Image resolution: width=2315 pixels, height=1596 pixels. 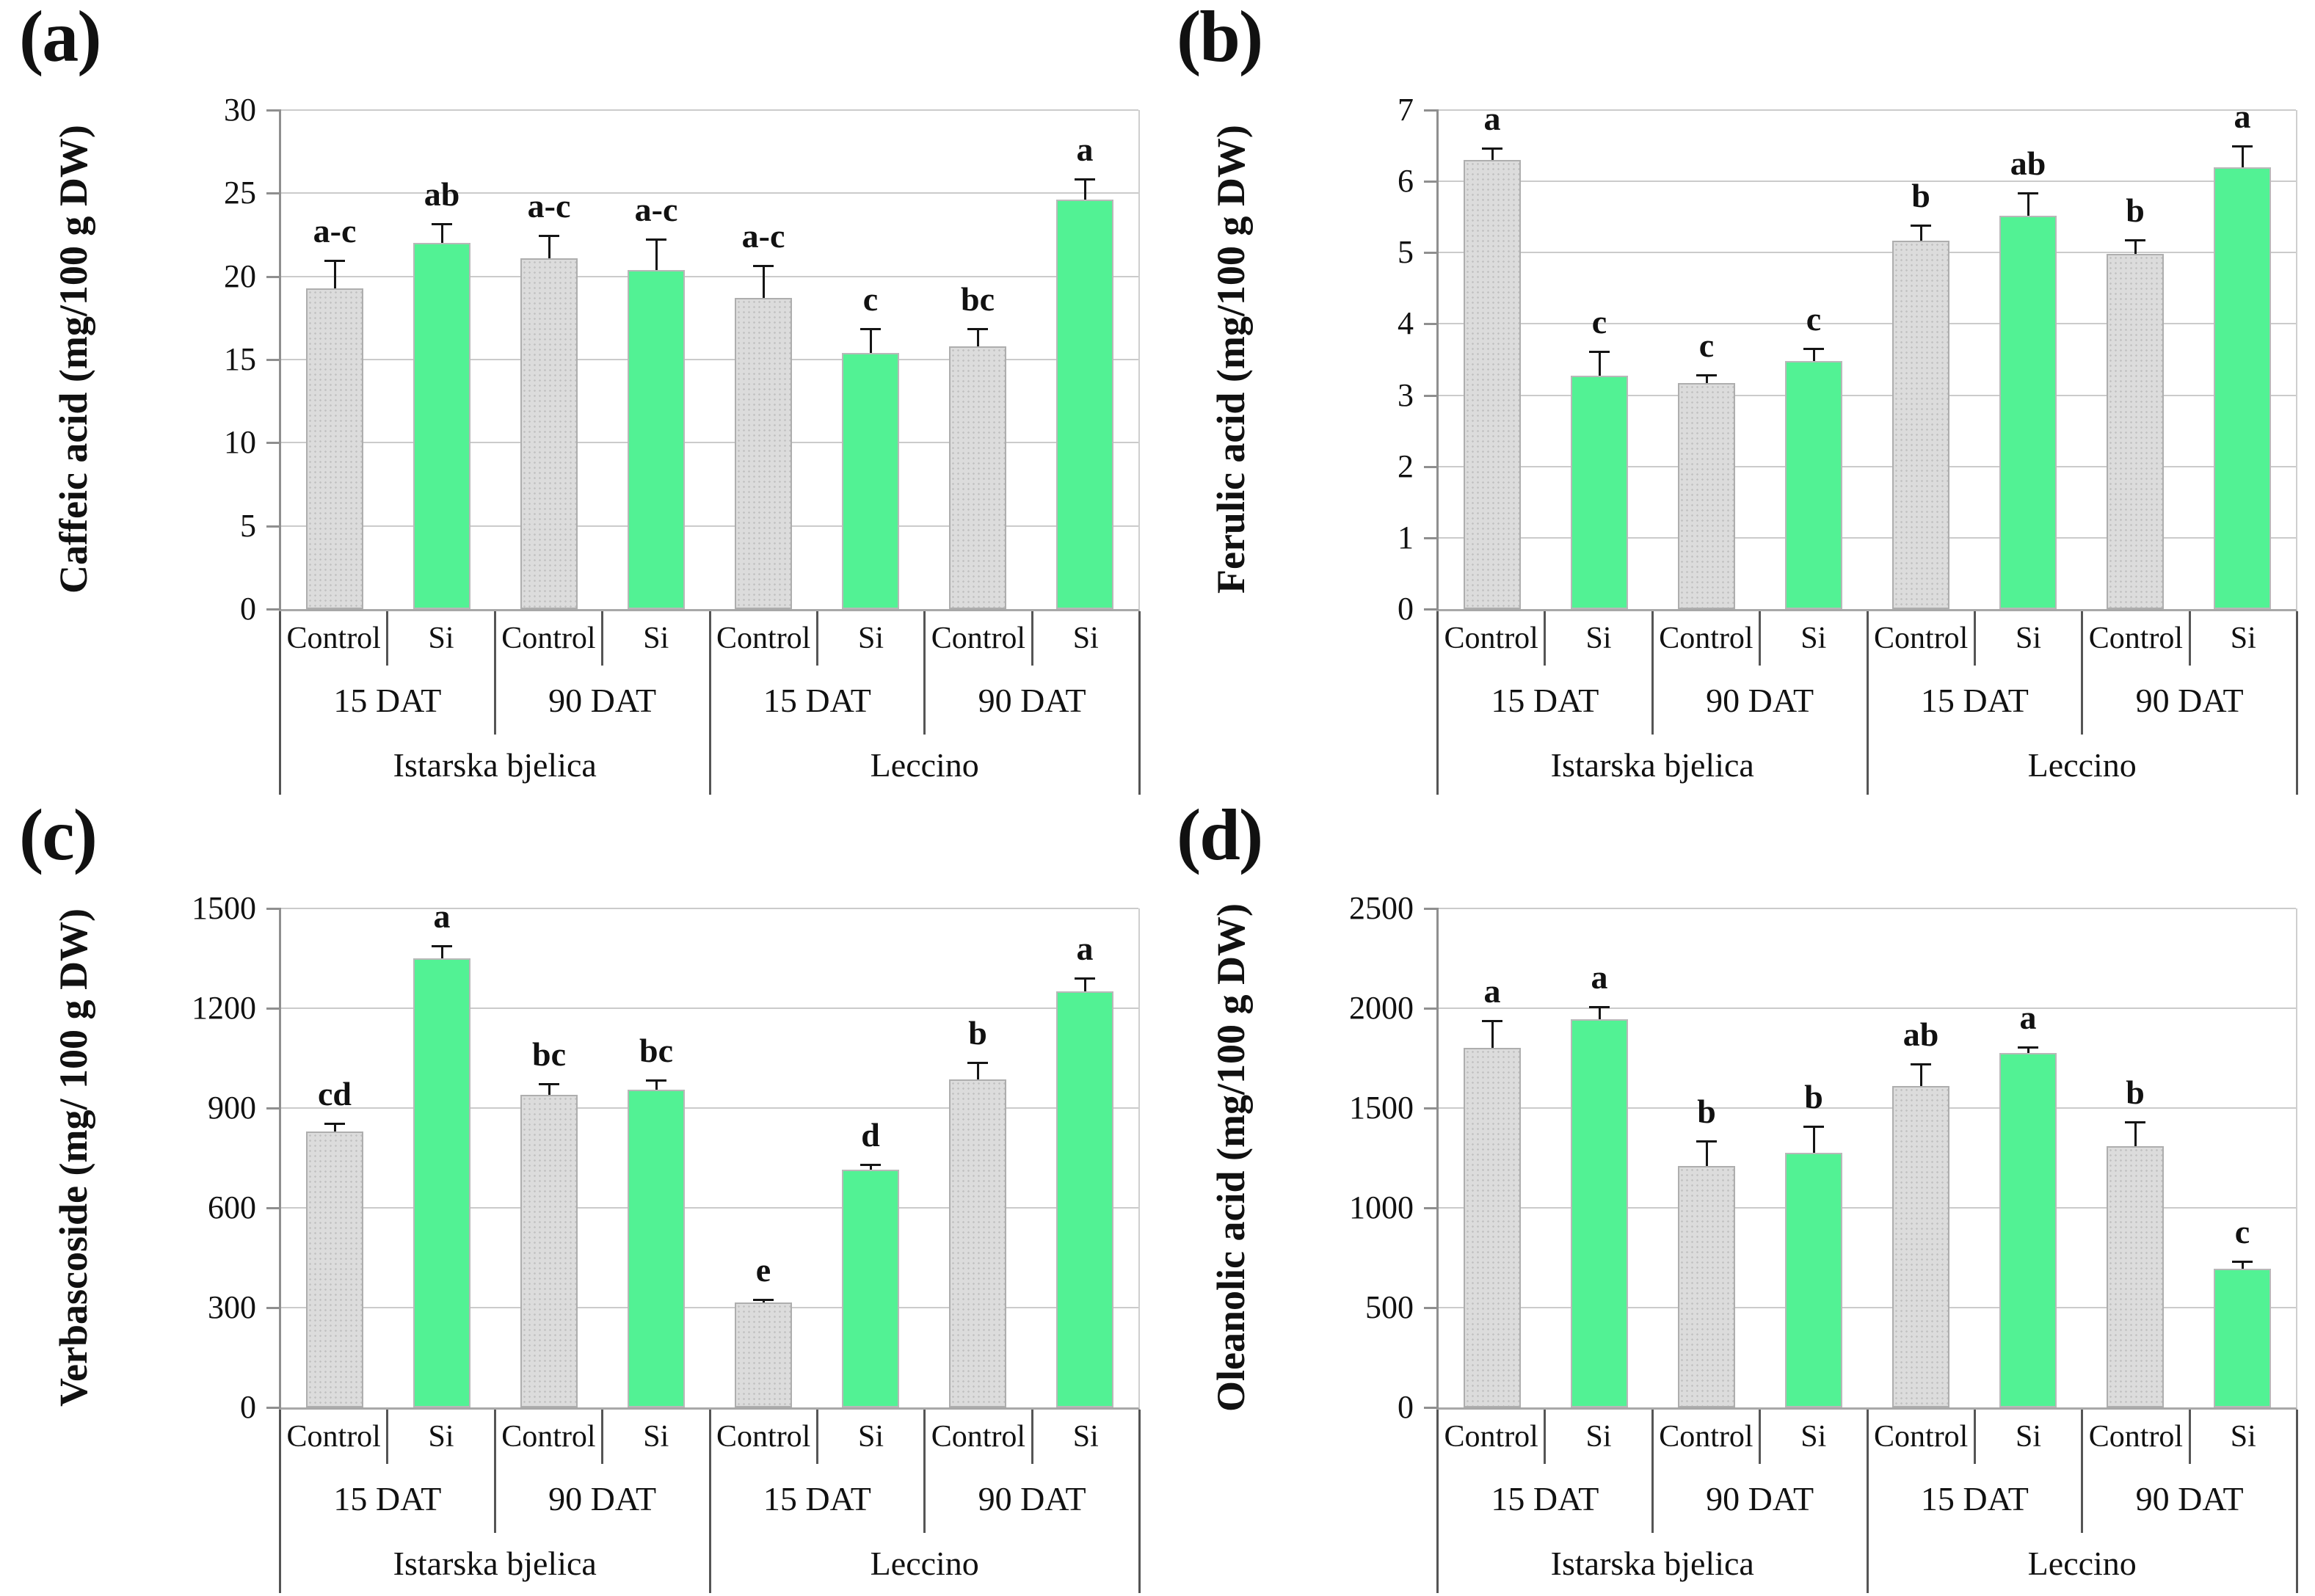 What do you see at coordinates (2189, 700) in the screenshot?
I see `time-label: 90 DAT` at bounding box center [2189, 700].